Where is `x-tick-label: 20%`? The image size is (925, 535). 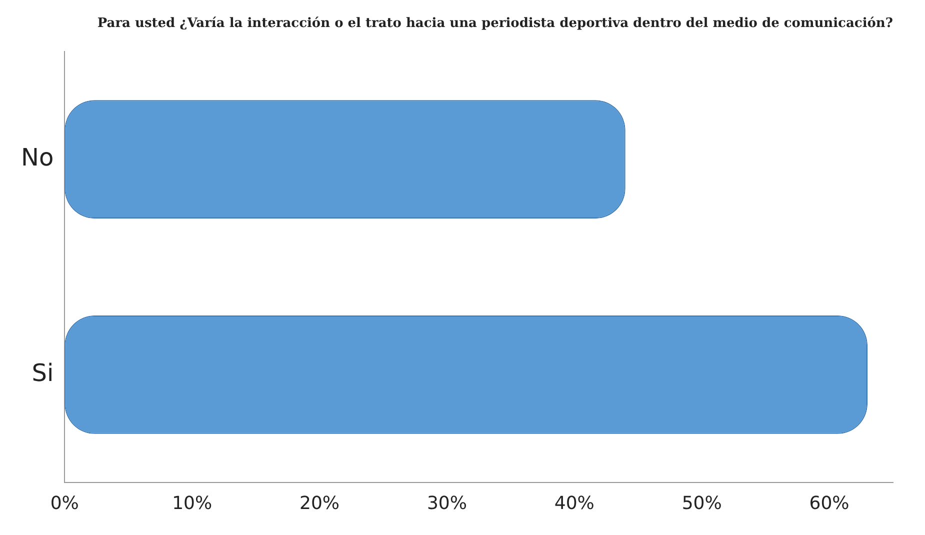 x-tick-label: 20% is located at coordinates (320, 503).